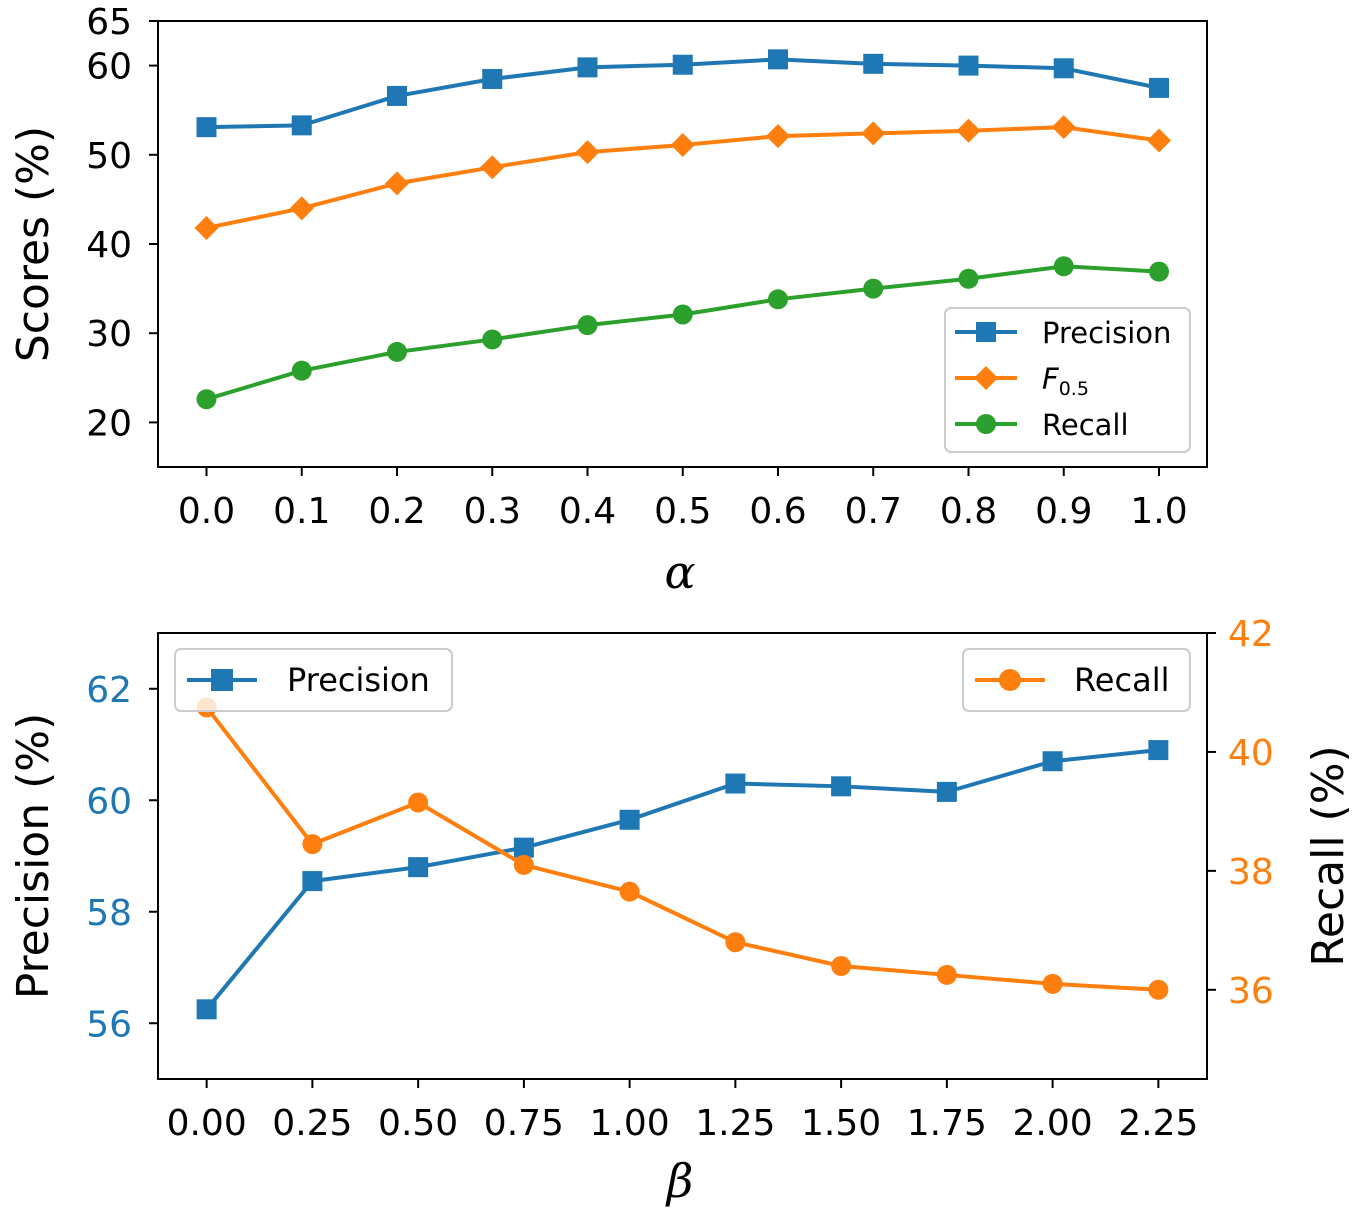 Image resolution: width=1360 pixels, height=1213 pixels. What do you see at coordinates (947, 1123) in the screenshot?
I see `x-tick-label-bottom: 1.75` at bounding box center [947, 1123].